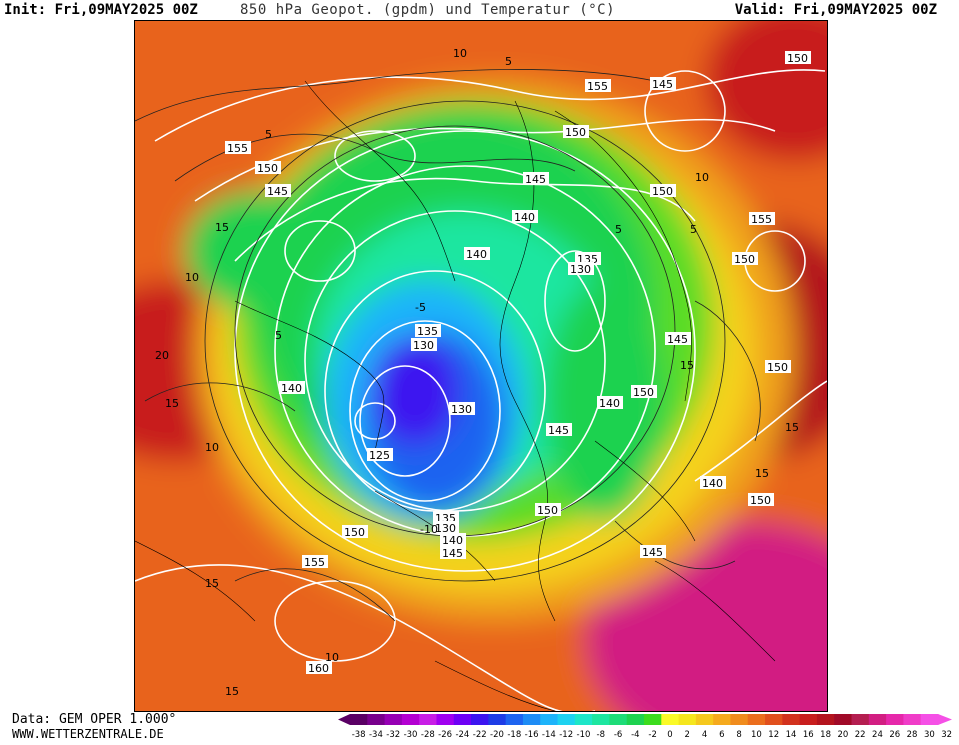 The width and height of the screenshot is (959, 745). What do you see at coordinates (860, 735) in the screenshot?
I see `legend-tick-label: 22` at bounding box center [860, 735].